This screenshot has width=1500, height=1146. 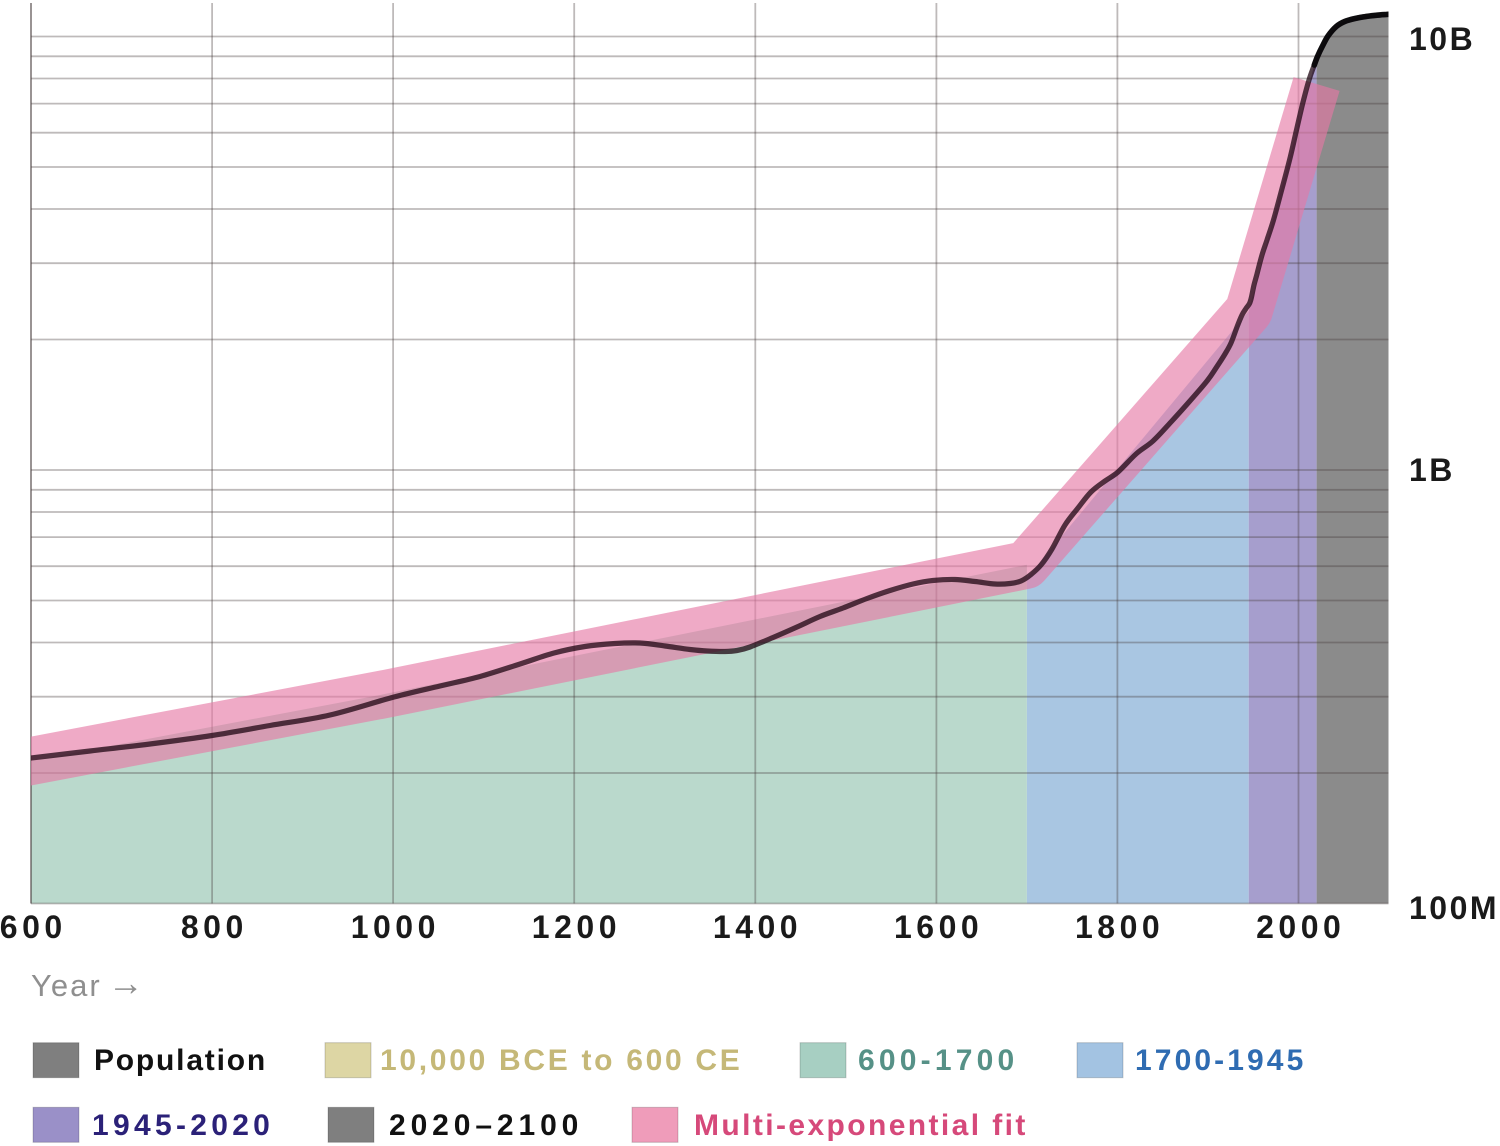 What do you see at coordinates (938, 927) in the screenshot?
I see `svg-text: 1600` at bounding box center [938, 927].